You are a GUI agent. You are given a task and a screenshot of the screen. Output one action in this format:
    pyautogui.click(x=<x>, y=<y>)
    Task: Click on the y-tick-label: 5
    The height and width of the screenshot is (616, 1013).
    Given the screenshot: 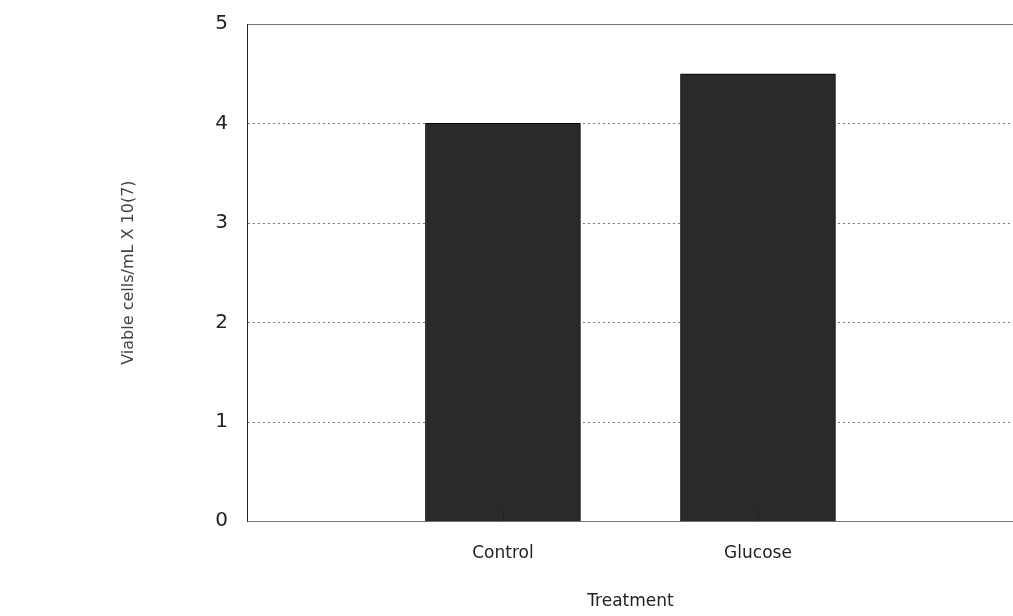 What is the action you would take?
    pyautogui.click(x=221, y=22)
    